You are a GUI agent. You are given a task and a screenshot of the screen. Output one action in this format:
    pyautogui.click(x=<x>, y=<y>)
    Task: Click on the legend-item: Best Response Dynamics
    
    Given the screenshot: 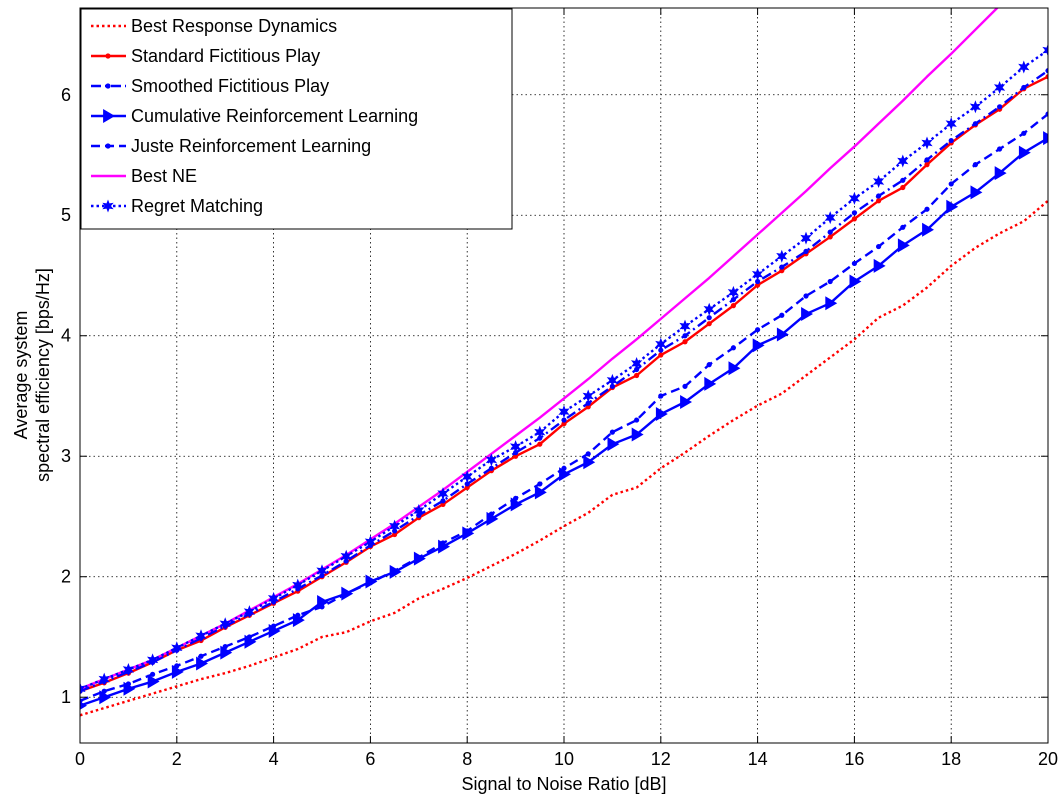 What is the action you would take?
    pyautogui.click(x=214, y=26)
    